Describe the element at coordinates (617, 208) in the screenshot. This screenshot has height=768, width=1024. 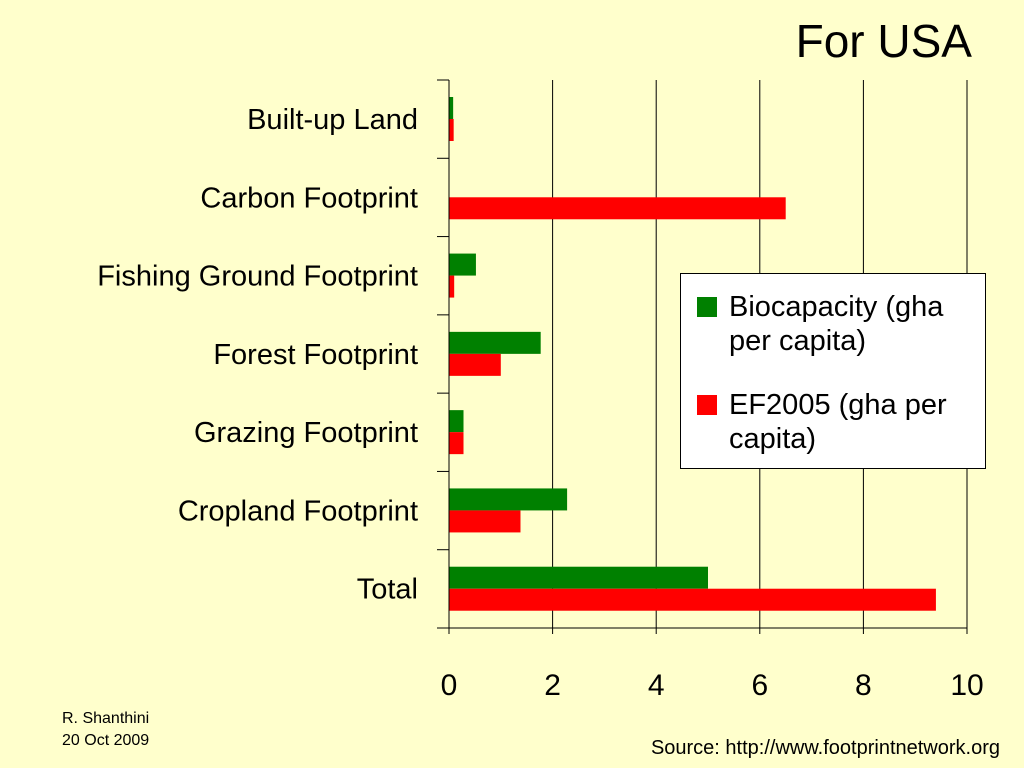
I see `bar-ef2005-carbon-footprint` at that location.